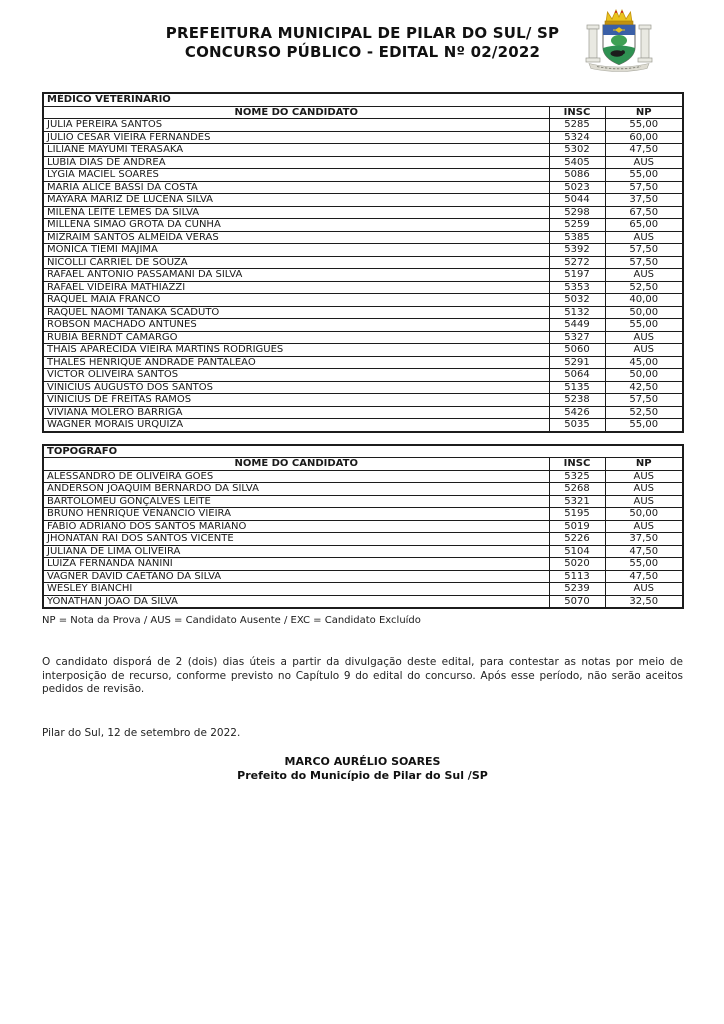 This screenshot has height=1024, width=724. I want to click on cell-name: LUBIA DIAS DE ANDREA, so click(296, 162).